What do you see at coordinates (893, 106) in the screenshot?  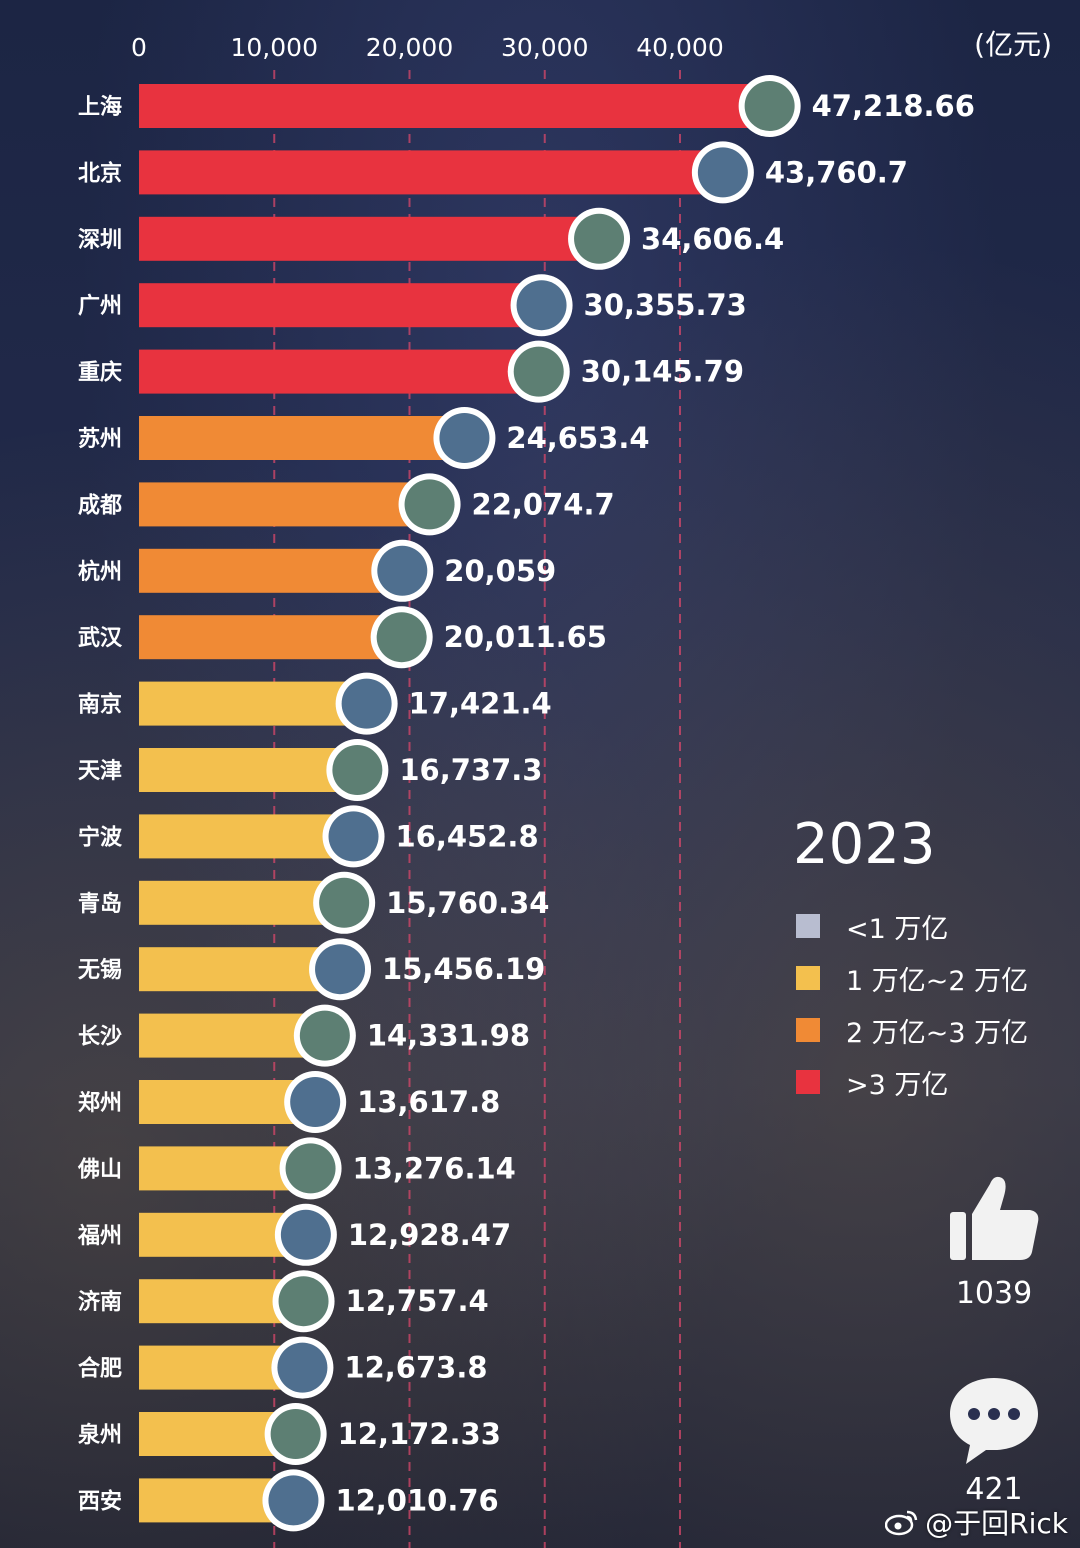 I see `value-label: 47,218.66` at bounding box center [893, 106].